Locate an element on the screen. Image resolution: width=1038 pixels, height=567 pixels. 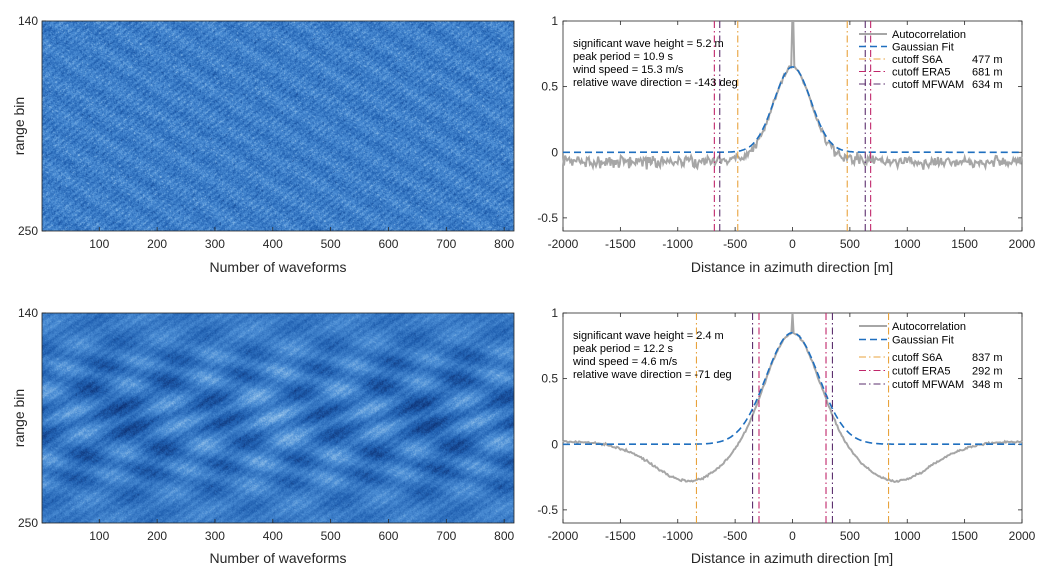
autocorr-xlabel-bottom: Distance in azimuth direction [m] is located at coordinates (792, 558).